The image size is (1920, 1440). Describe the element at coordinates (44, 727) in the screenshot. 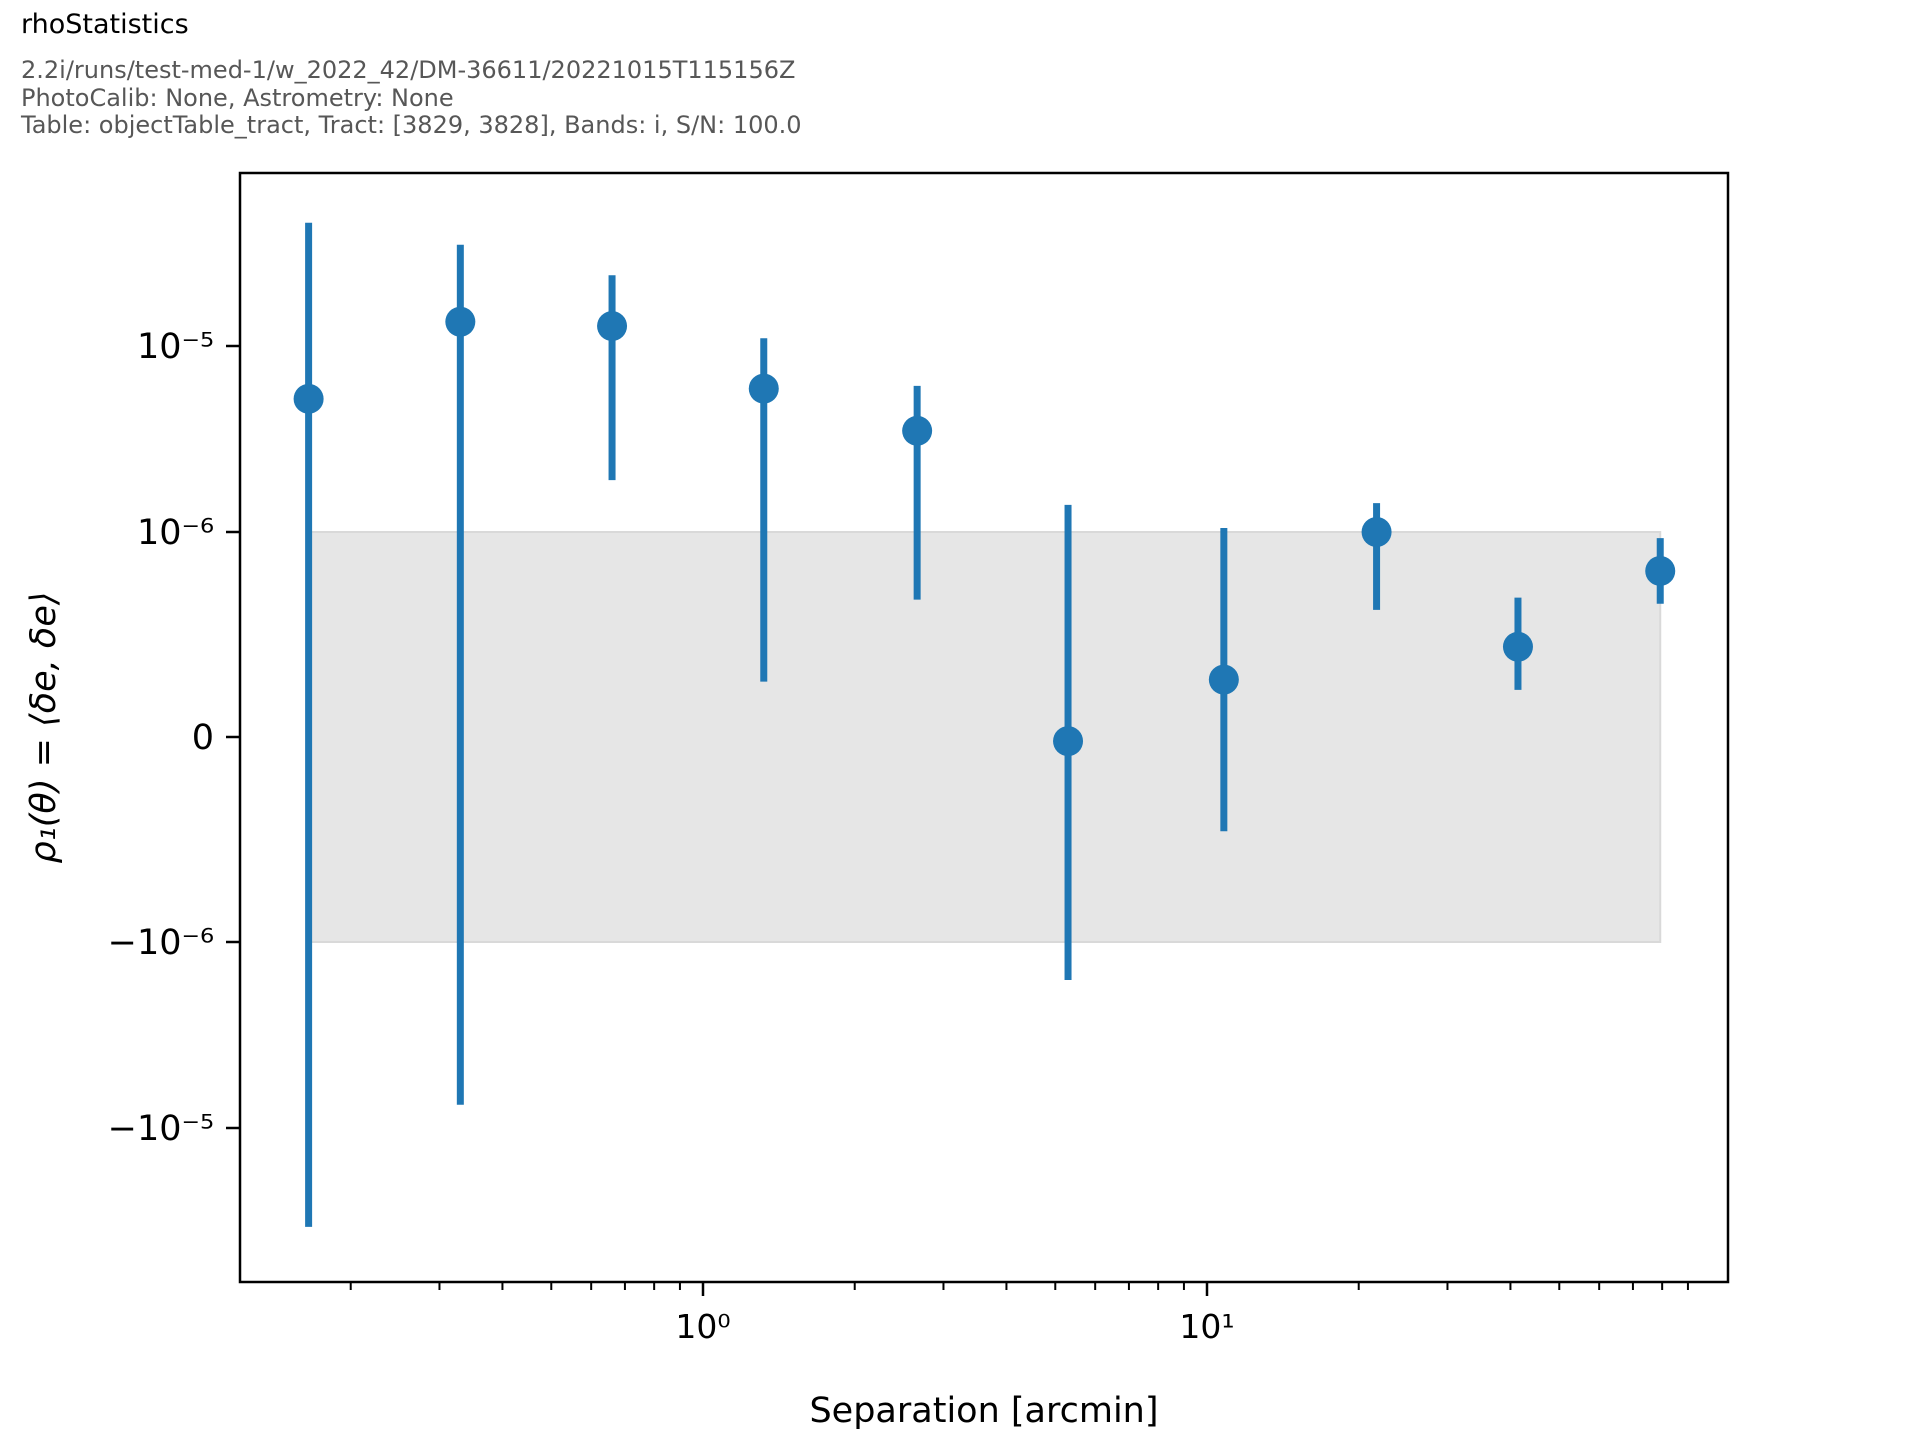

I see `y-axis-label: ρ₁(θ) = ⟨δe, δe⟩` at that location.